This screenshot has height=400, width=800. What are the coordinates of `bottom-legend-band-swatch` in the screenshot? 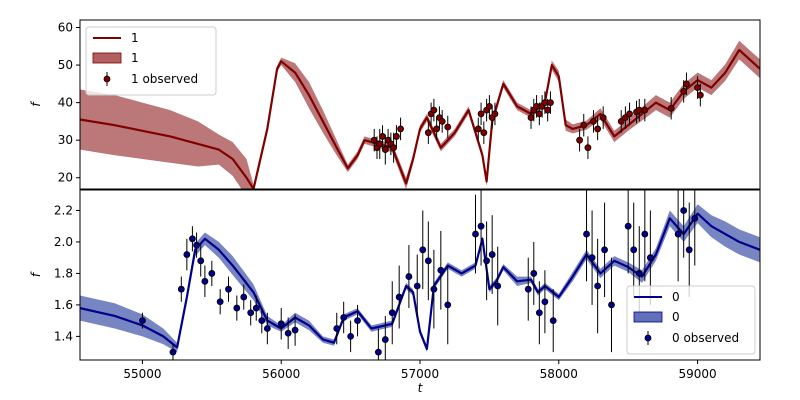 It's located at (648, 317).